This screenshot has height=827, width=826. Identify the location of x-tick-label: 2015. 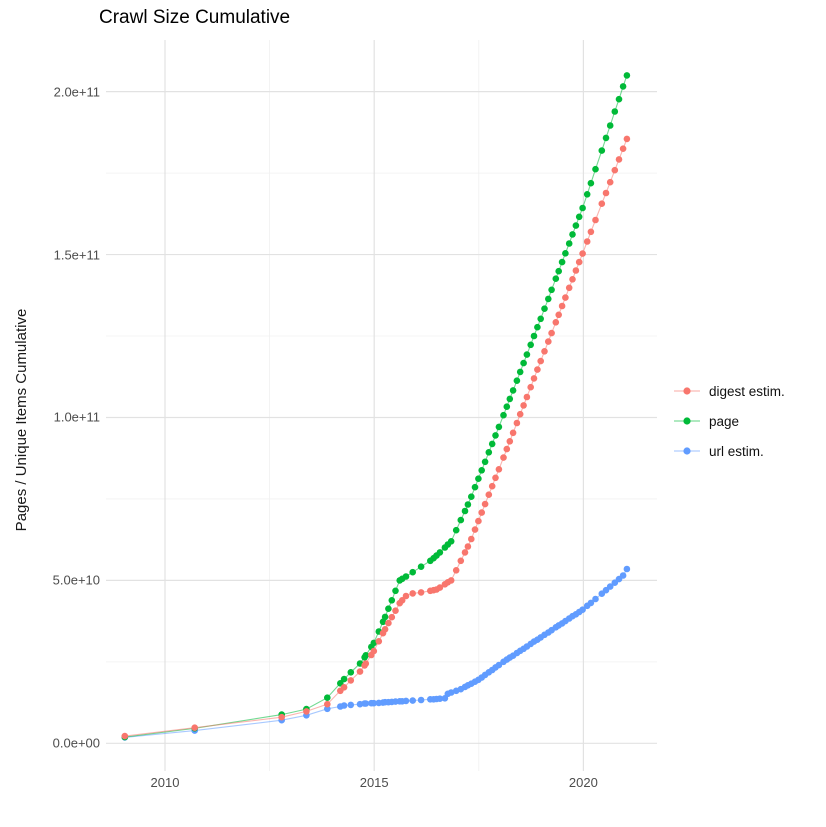
(374, 782).